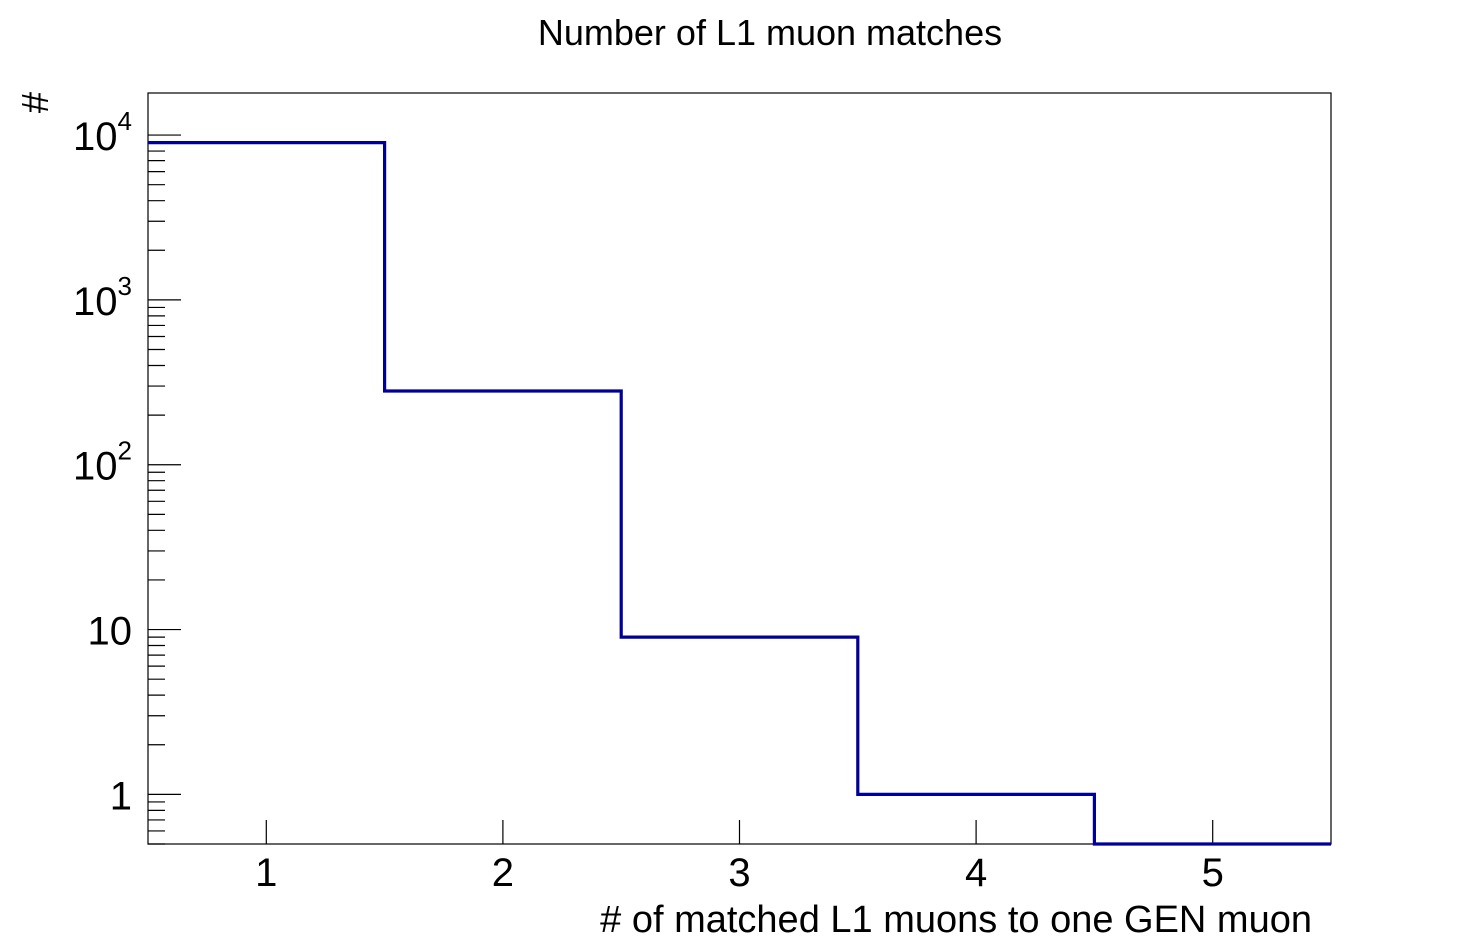 This screenshot has height=938, width=1479. I want to click on y-tick-label: 10³, so click(102, 297).